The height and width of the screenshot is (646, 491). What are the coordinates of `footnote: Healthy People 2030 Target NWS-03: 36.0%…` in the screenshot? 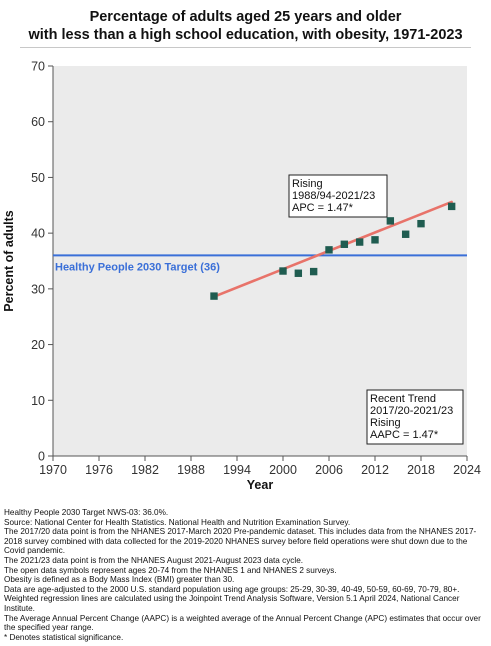 It's located at (86, 512).